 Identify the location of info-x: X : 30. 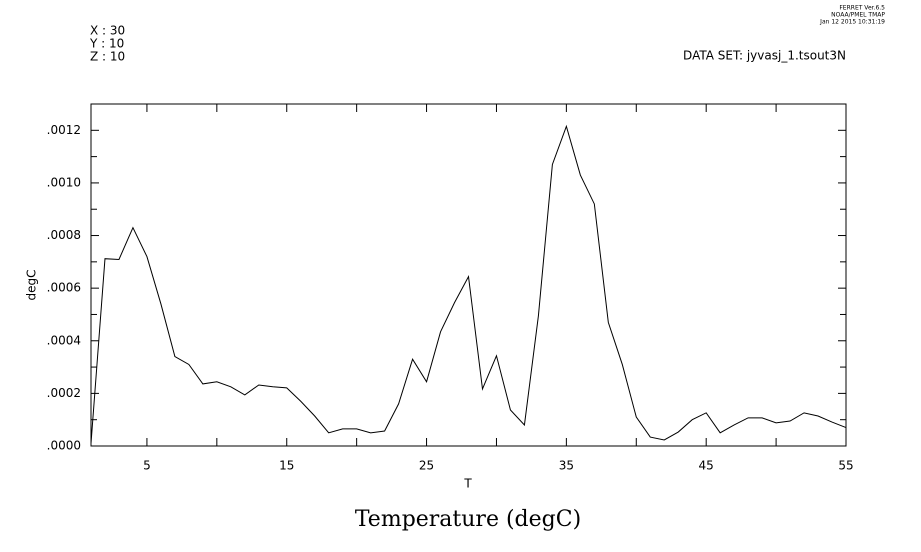
(107, 31).